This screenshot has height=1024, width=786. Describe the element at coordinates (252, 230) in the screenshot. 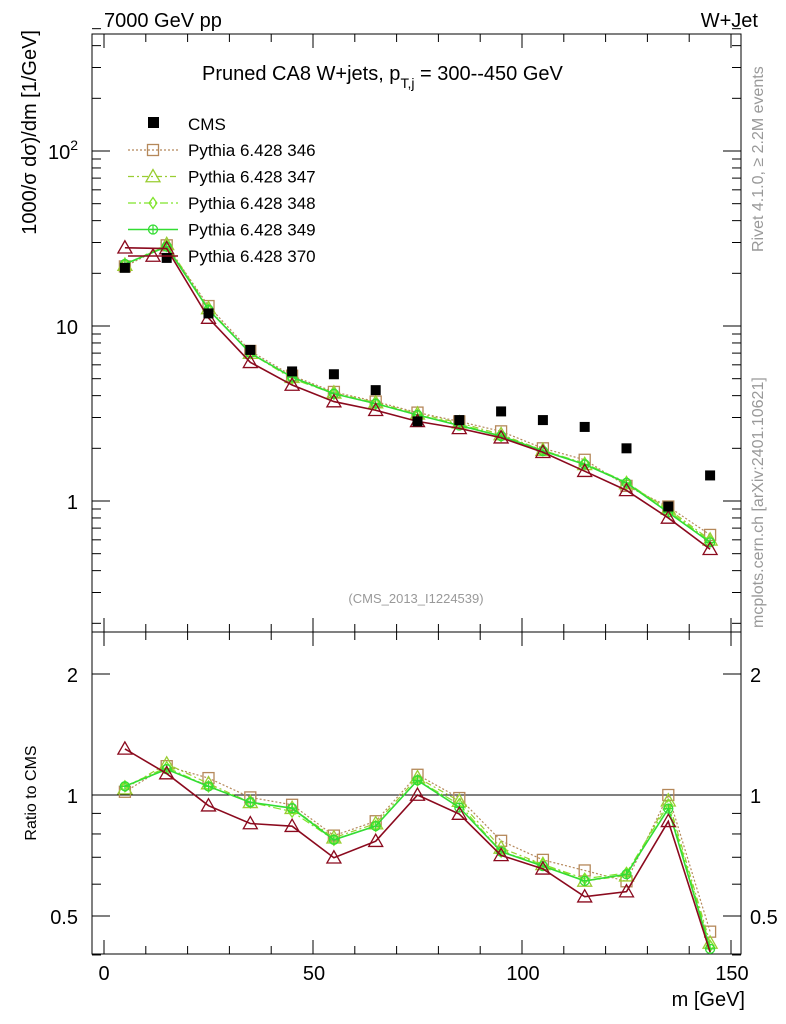

I see `legend-label-pythia-6-428-349: Pythia 6.428 349` at that location.